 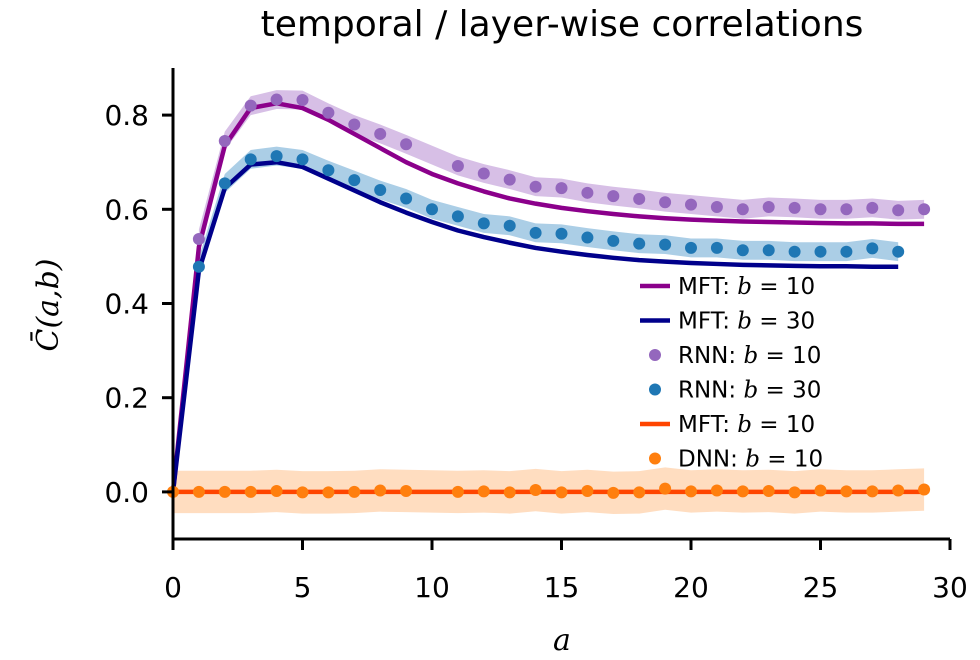 I want to click on legend-label: MFT: b = 30, so click(x=746, y=322).